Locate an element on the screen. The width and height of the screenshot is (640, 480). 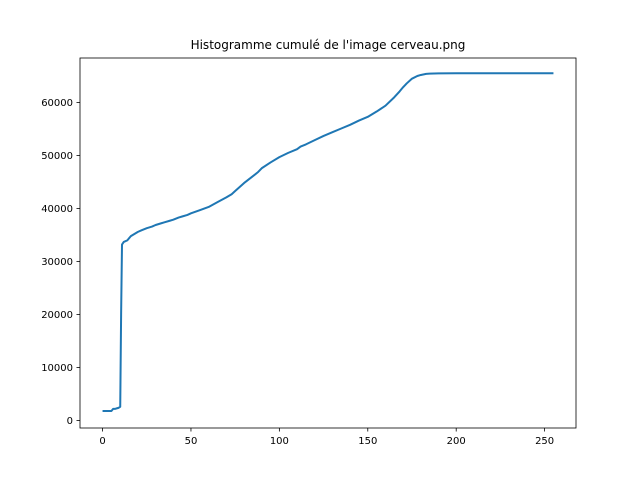
x-tick-label: 200 is located at coordinates (456, 441).